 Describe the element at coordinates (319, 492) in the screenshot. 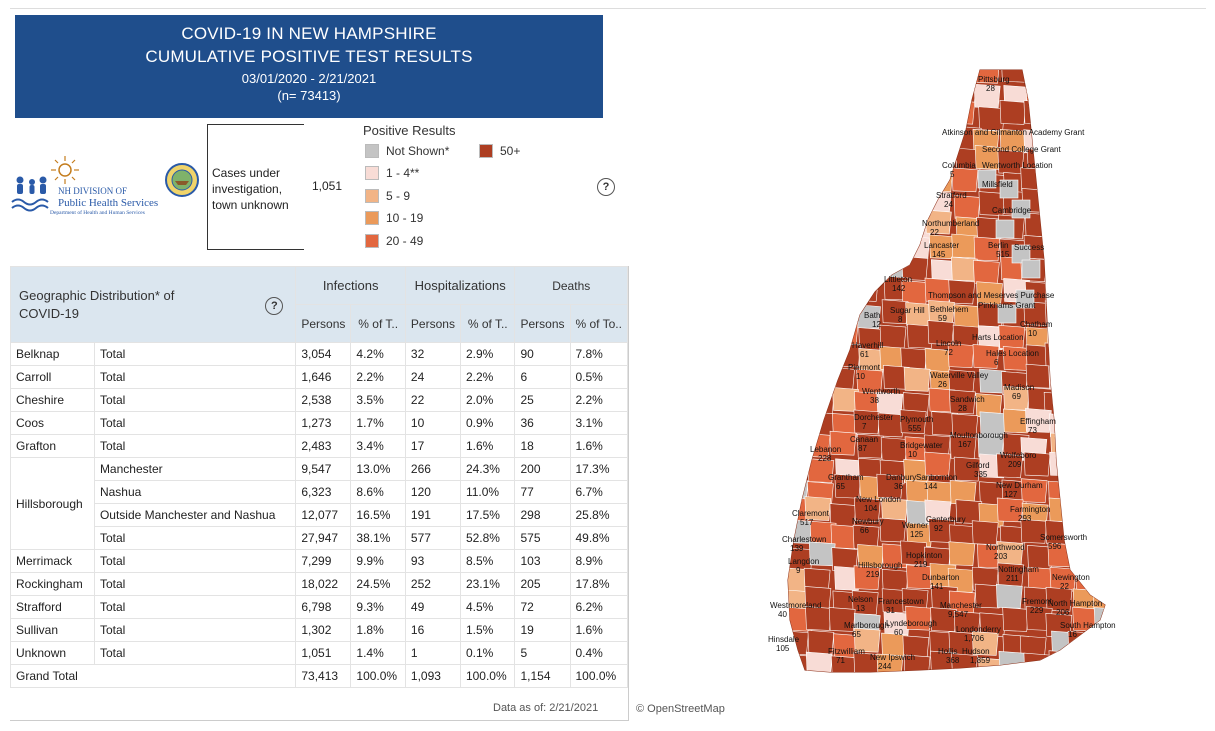

I see `table-row: Nashua 6,323 8.6% 120 11.0% 77 6.7%` at that location.